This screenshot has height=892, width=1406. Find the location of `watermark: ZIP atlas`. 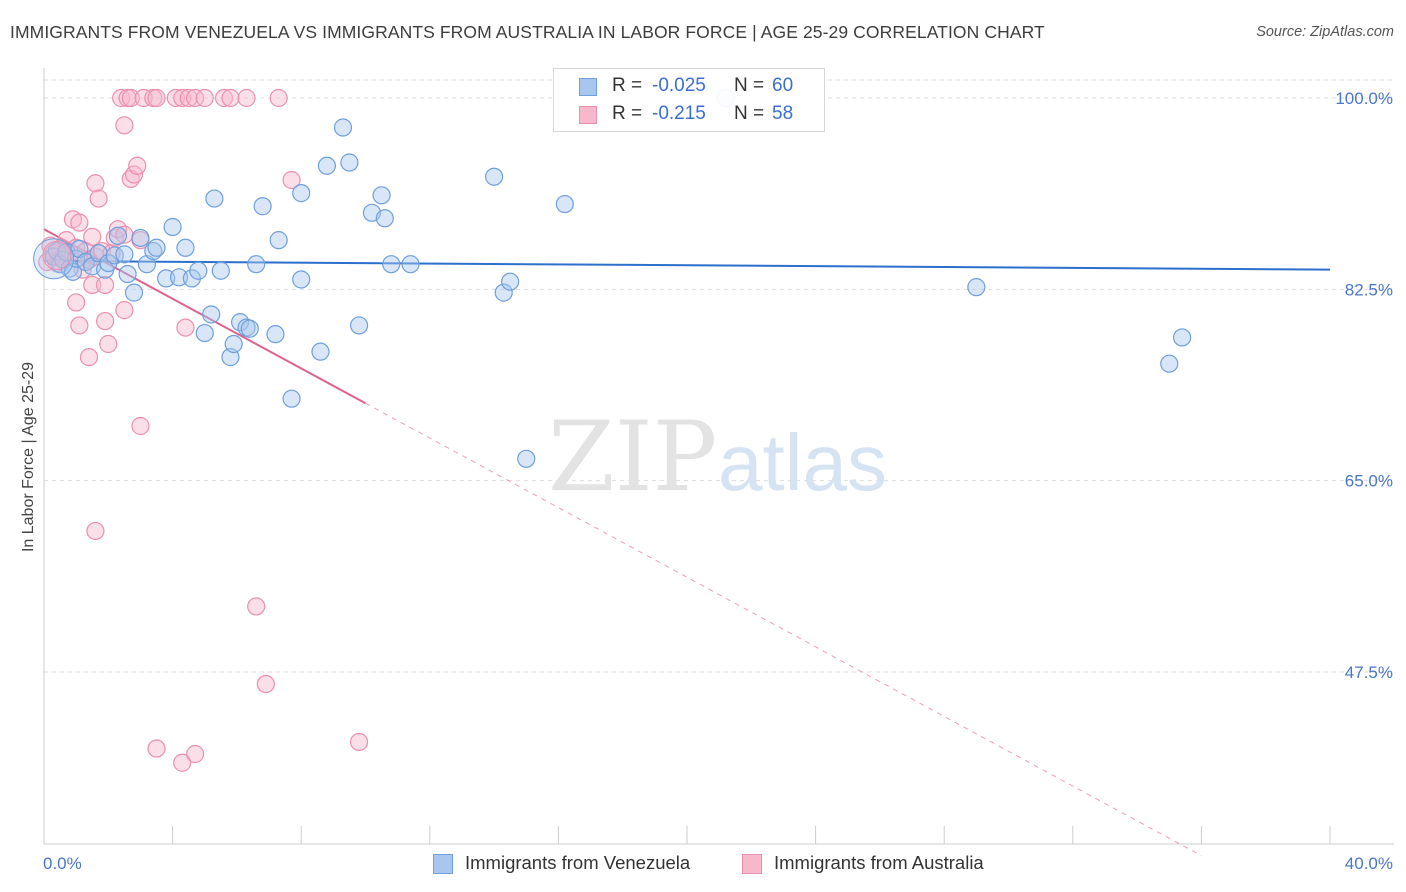

watermark: ZIP atlas is located at coordinates (717, 457).